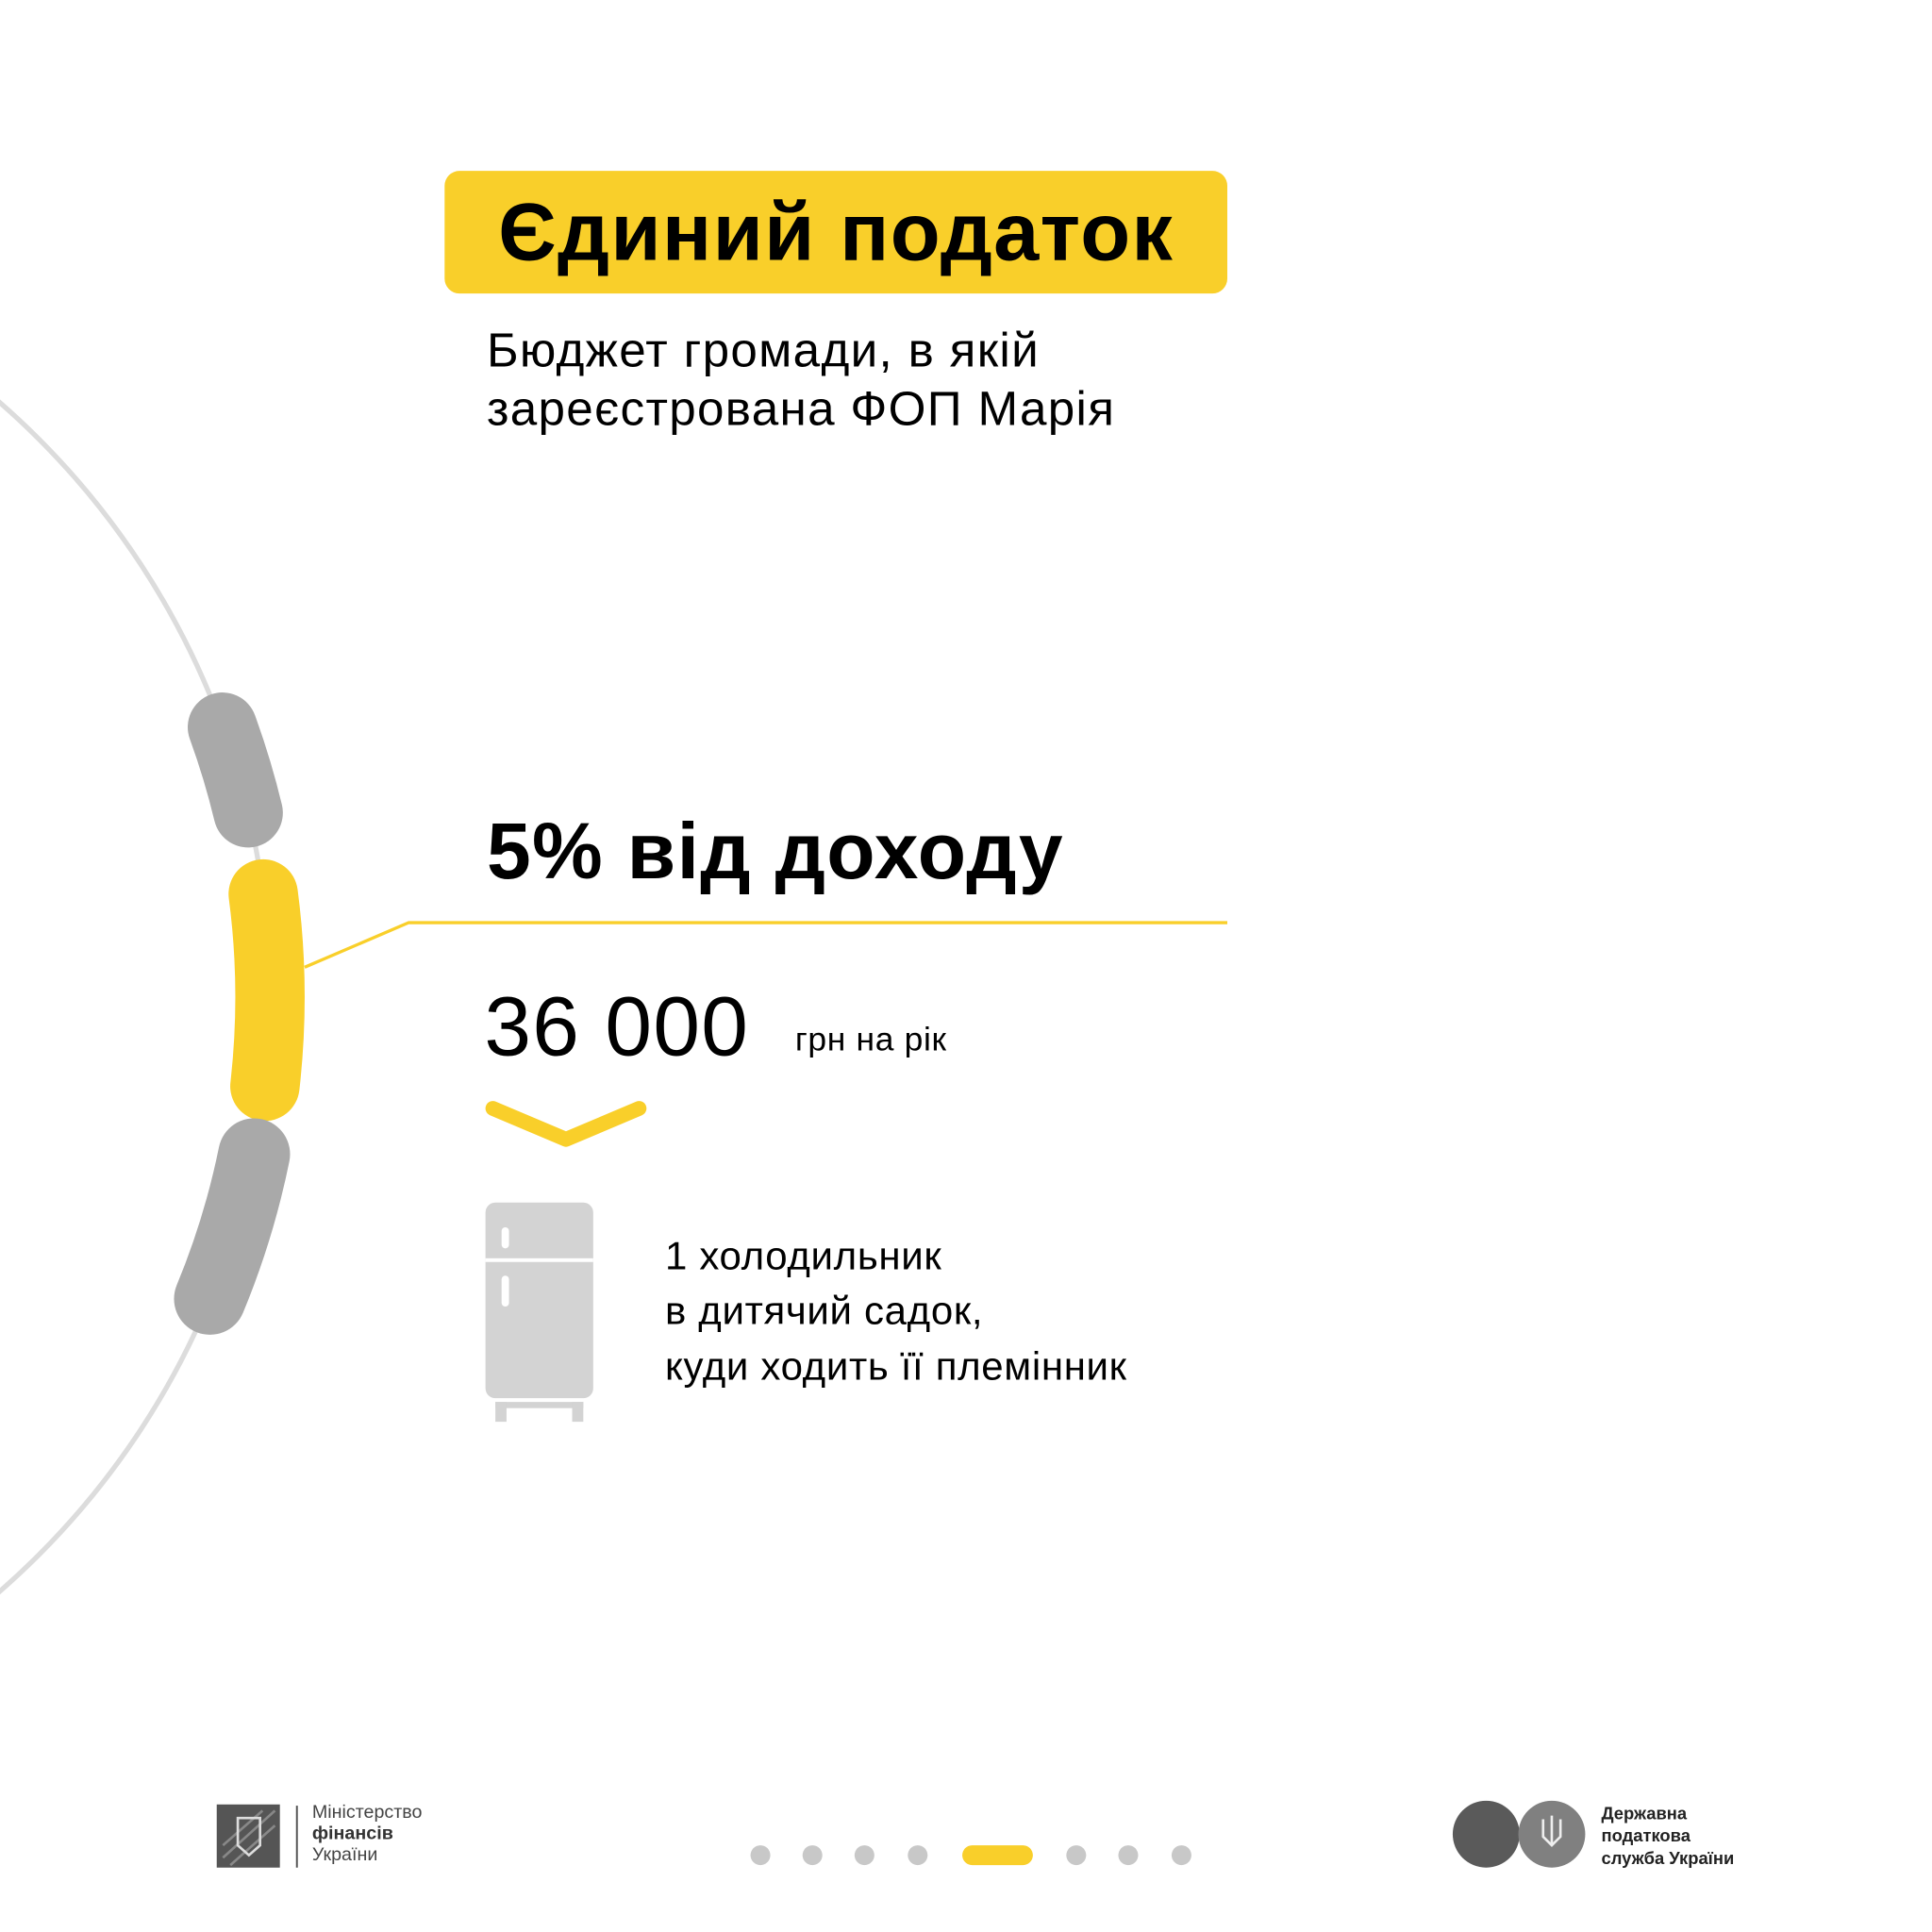  I want to click on chevron-down-icon, so click(566, 1124).